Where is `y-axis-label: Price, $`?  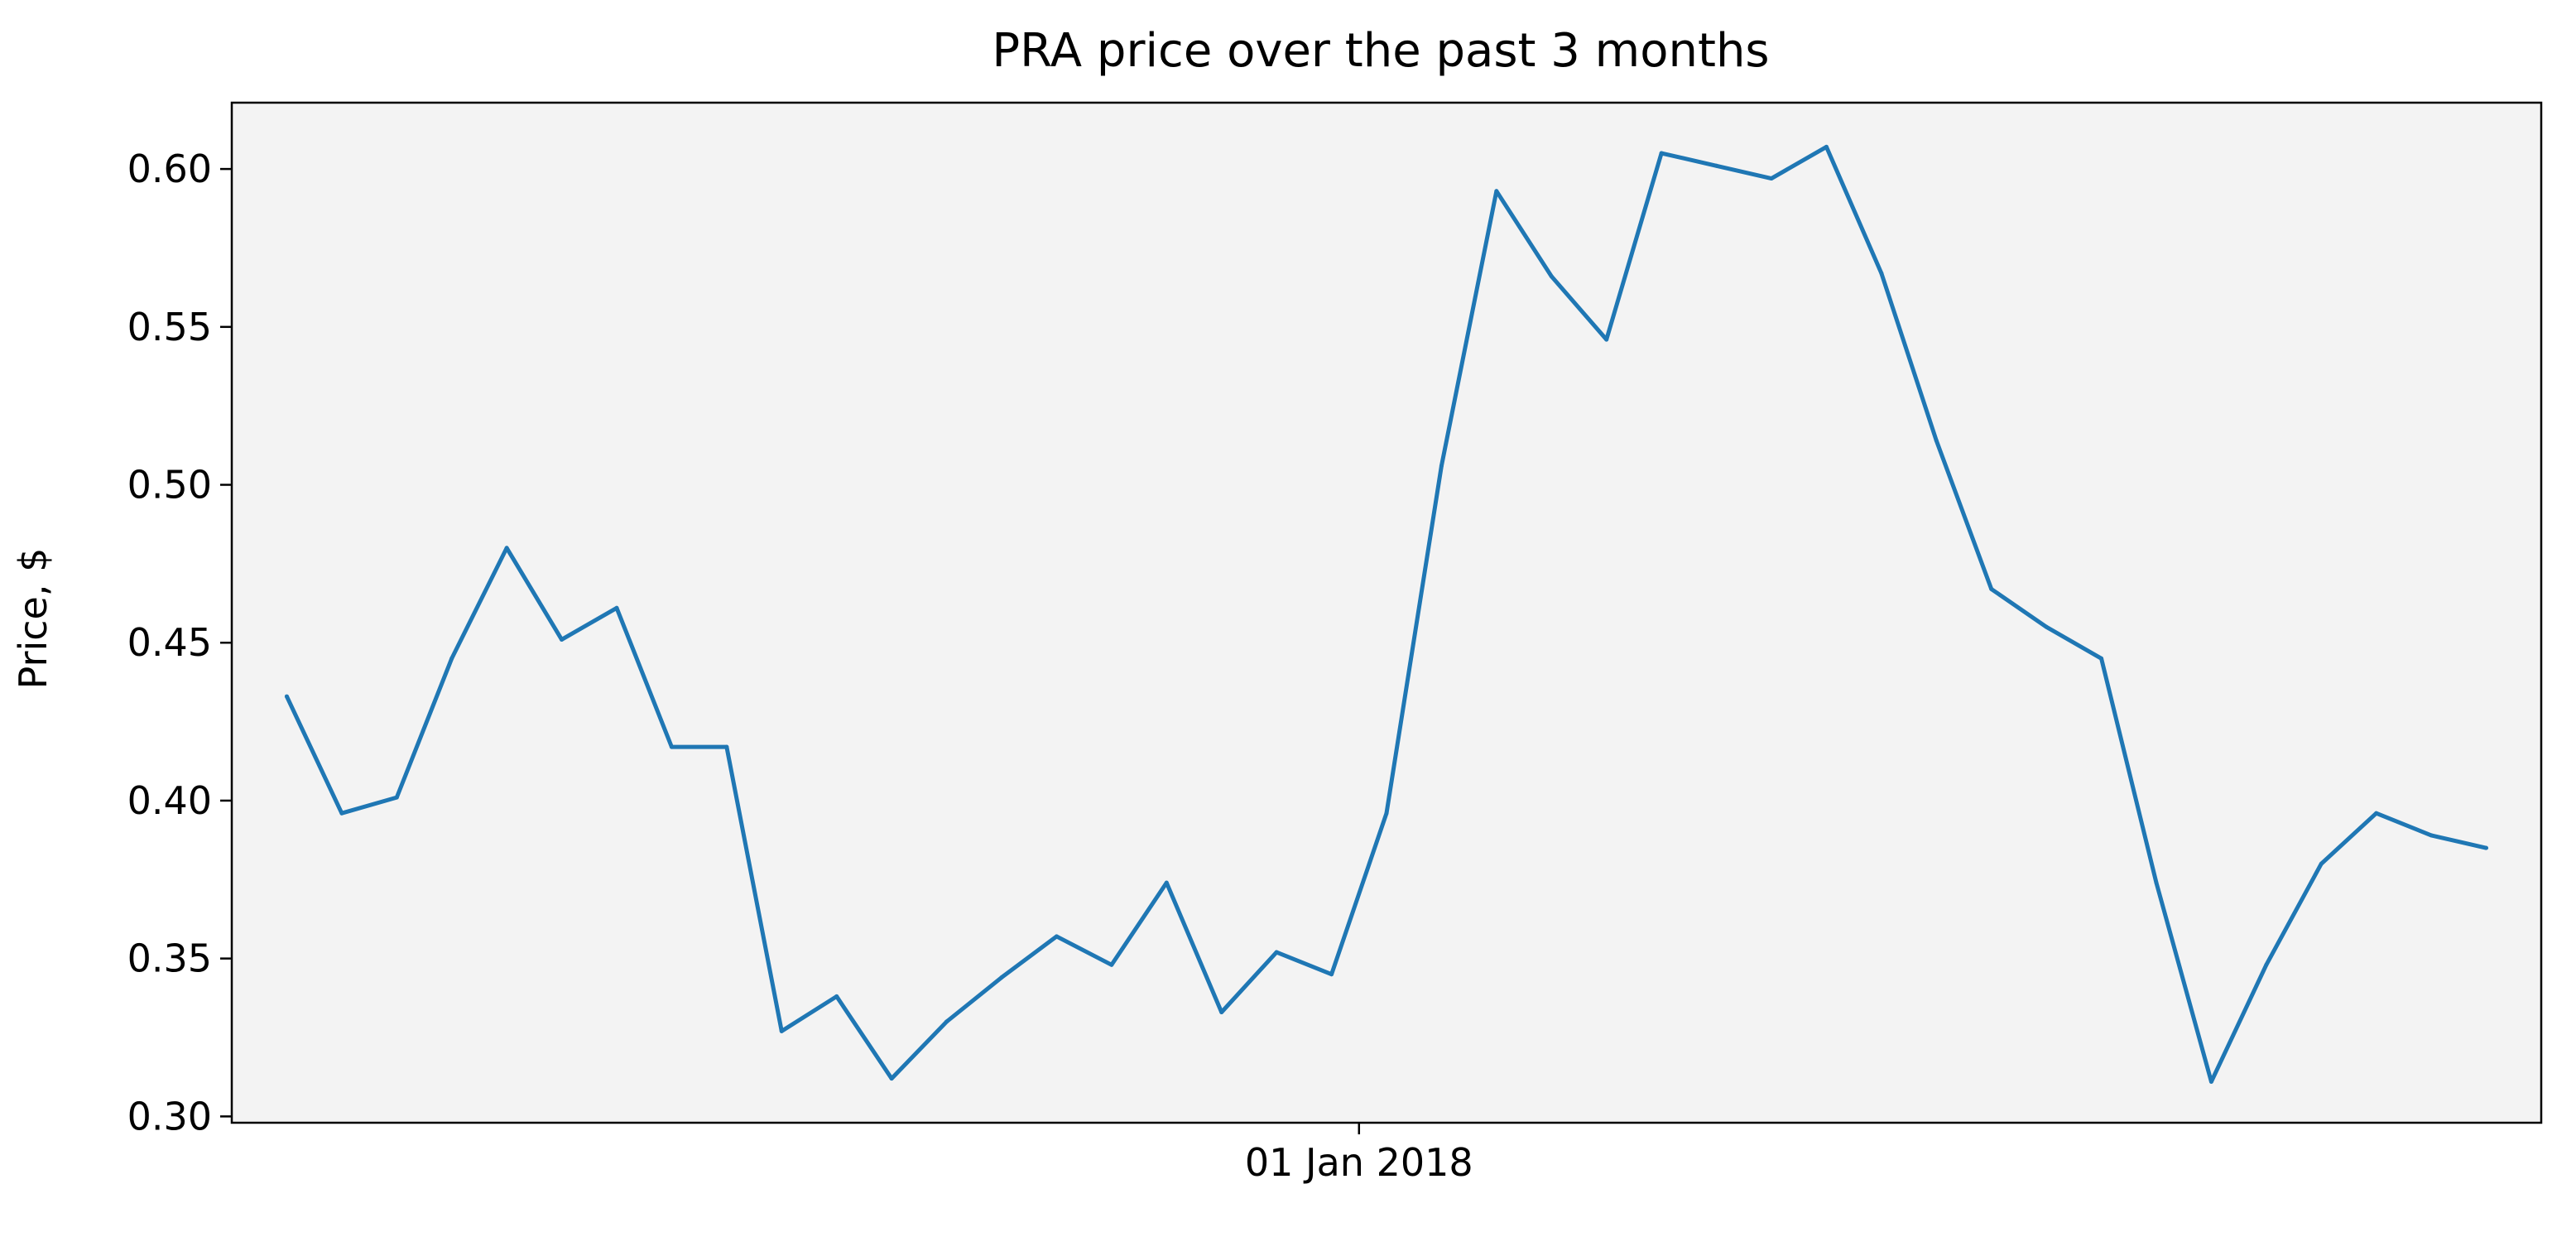
y-axis-label: Price, $ is located at coordinates (33, 619).